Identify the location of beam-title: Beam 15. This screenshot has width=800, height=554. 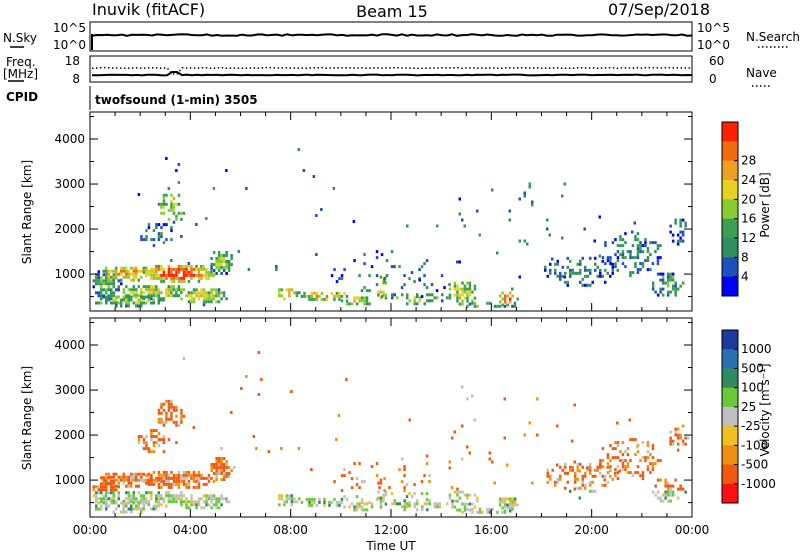
(392, 11).